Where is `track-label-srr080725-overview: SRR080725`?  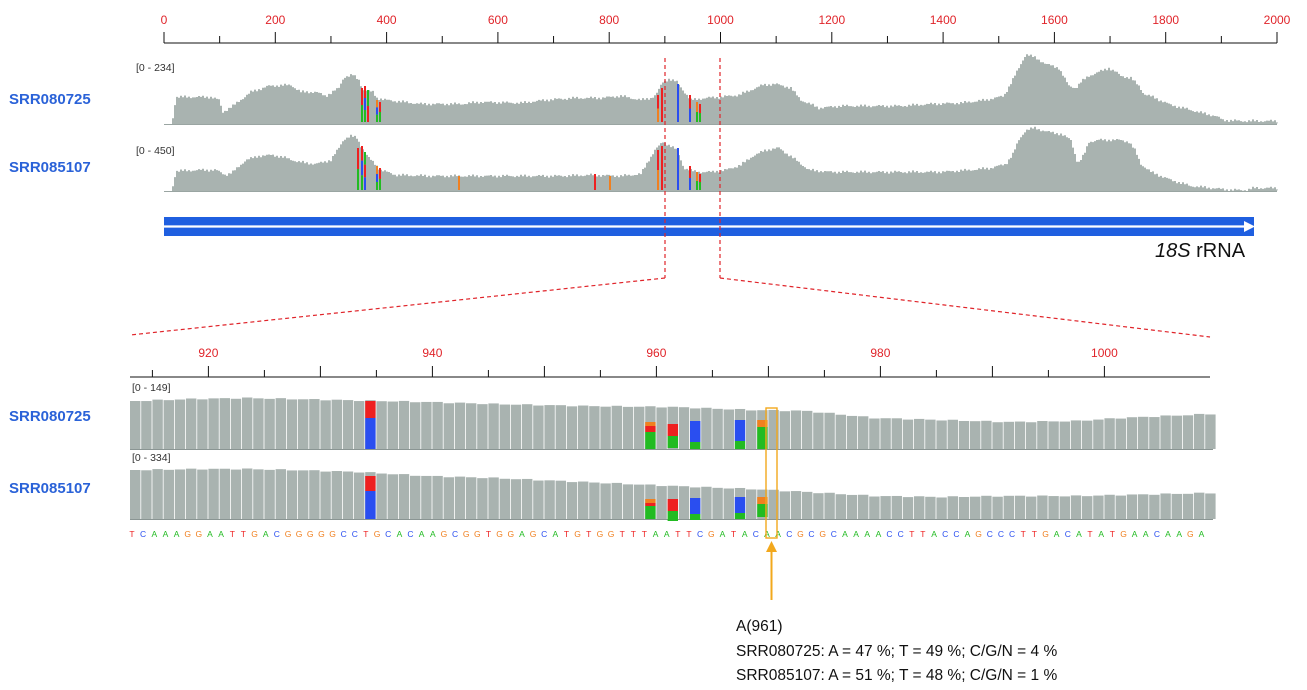 track-label-srr080725-overview: SRR080725 is located at coordinates (50, 99).